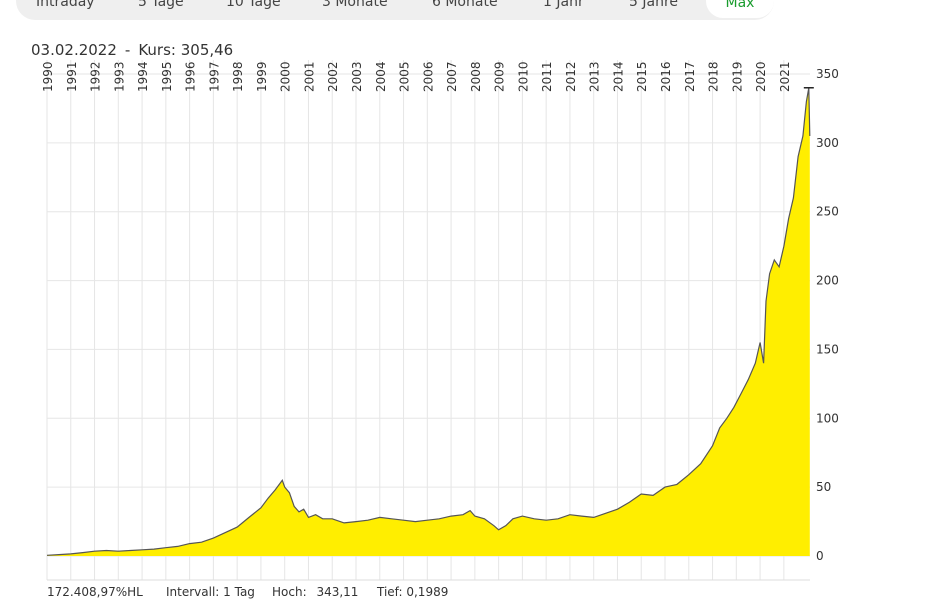 The height and width of the screenshot is (616, 929). What do you see at coordinates (827, 74) in the screenshot?
I see `y-tick-label: 350` at bounding box center [827, 74].